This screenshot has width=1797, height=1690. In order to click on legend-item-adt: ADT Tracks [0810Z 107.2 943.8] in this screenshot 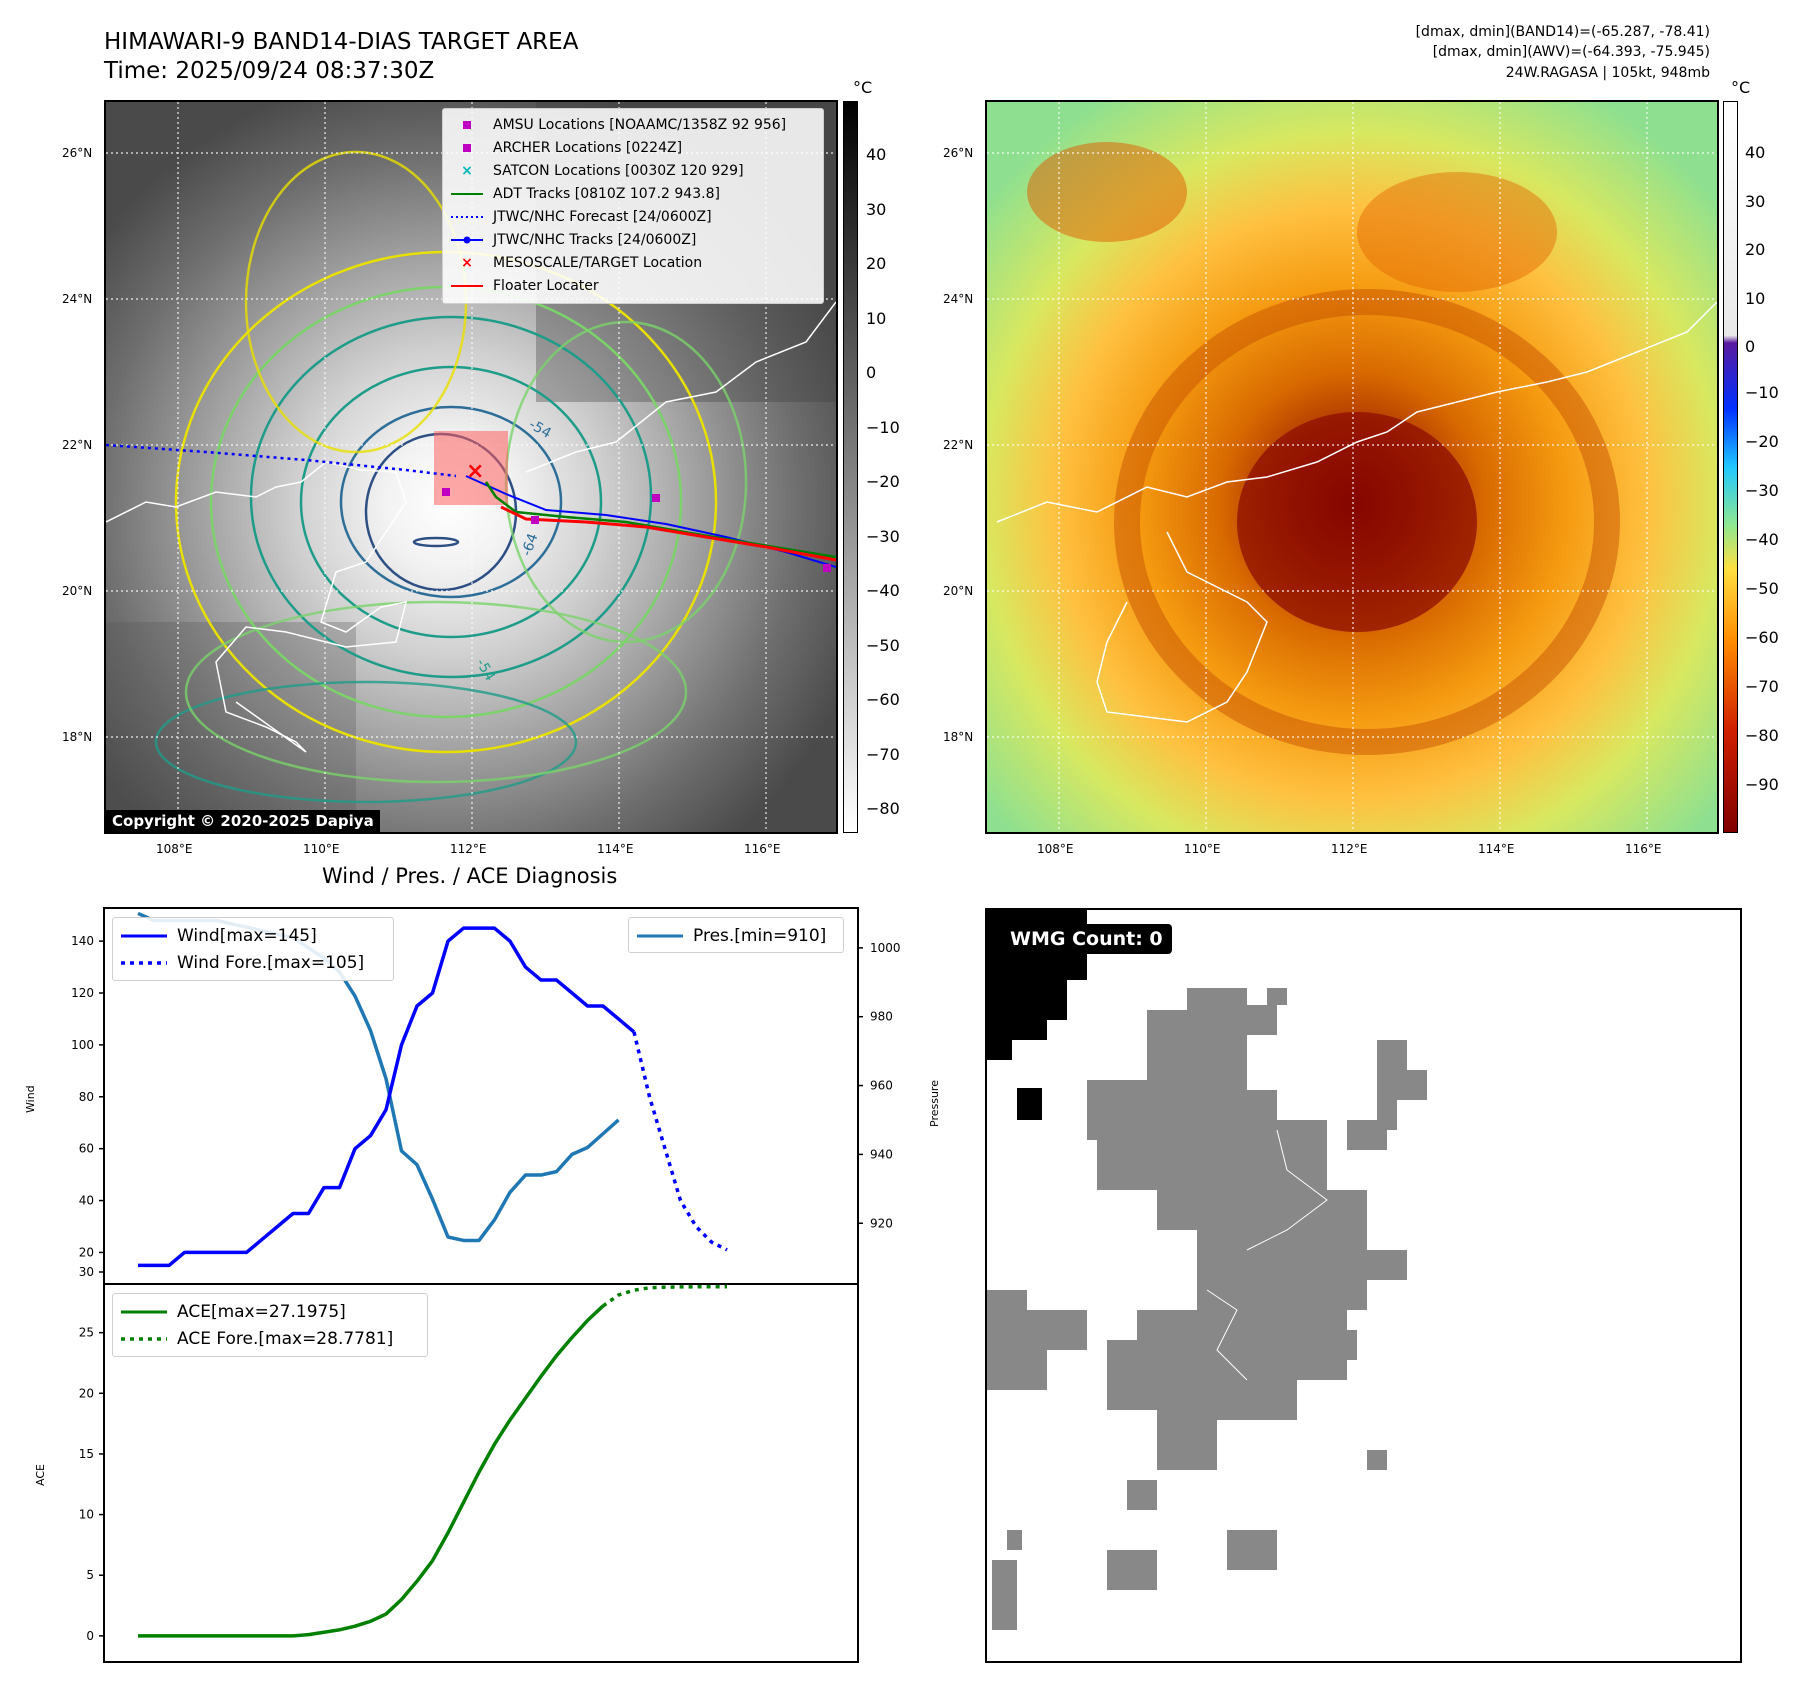, I will do `click(633, 193)`.